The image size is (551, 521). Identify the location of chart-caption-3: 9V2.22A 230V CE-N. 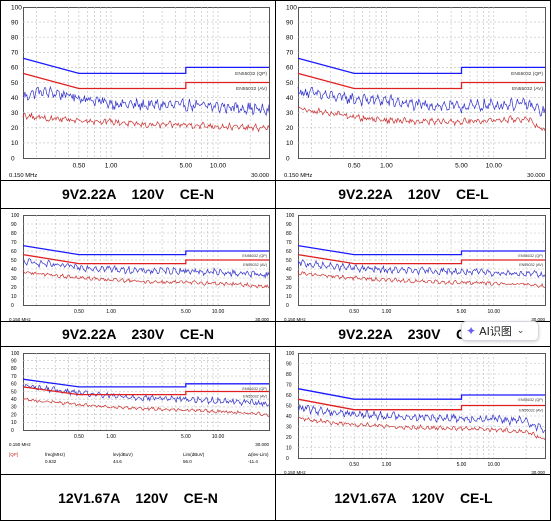
(138, 334).